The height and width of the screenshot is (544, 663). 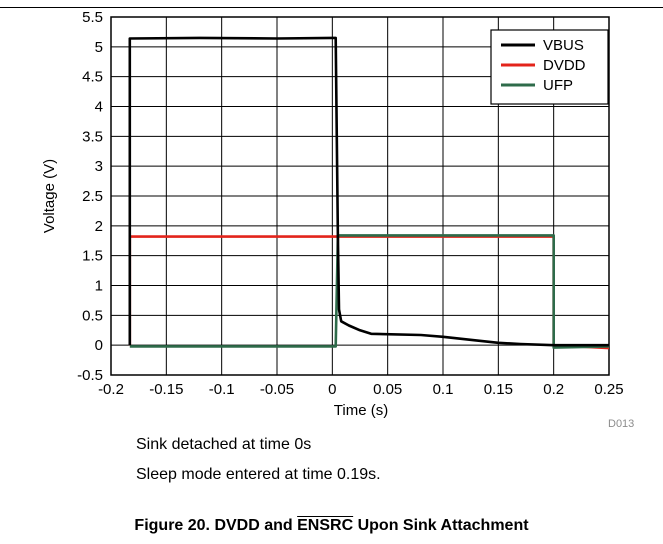 I want to click on y-tick-label: 0.5, so click(x=92, y=315).